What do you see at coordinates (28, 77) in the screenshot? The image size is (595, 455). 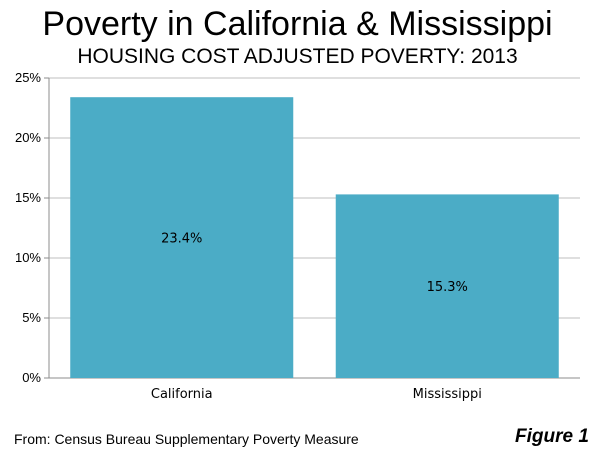 I see `y-tick-label: 25%` at bounding box center [28, 77].